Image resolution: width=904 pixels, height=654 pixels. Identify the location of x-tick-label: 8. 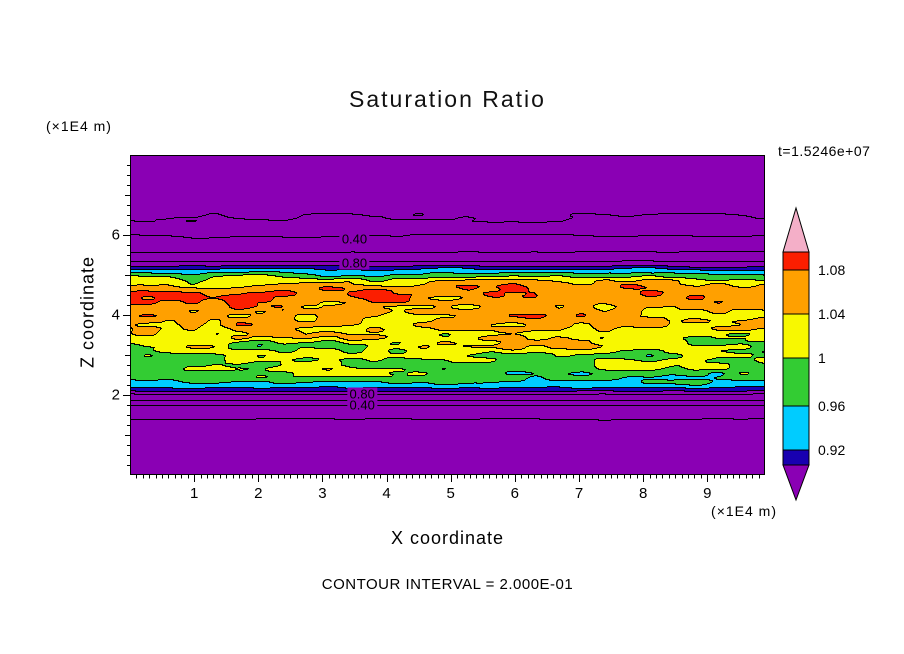
(643, 493).